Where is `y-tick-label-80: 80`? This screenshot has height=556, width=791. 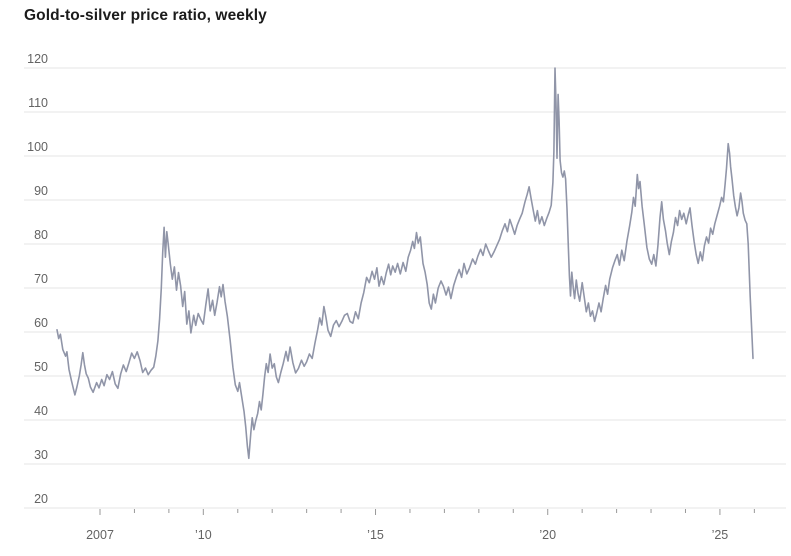
y-tick-label-80: 80 is located at coordinates (41, 235).